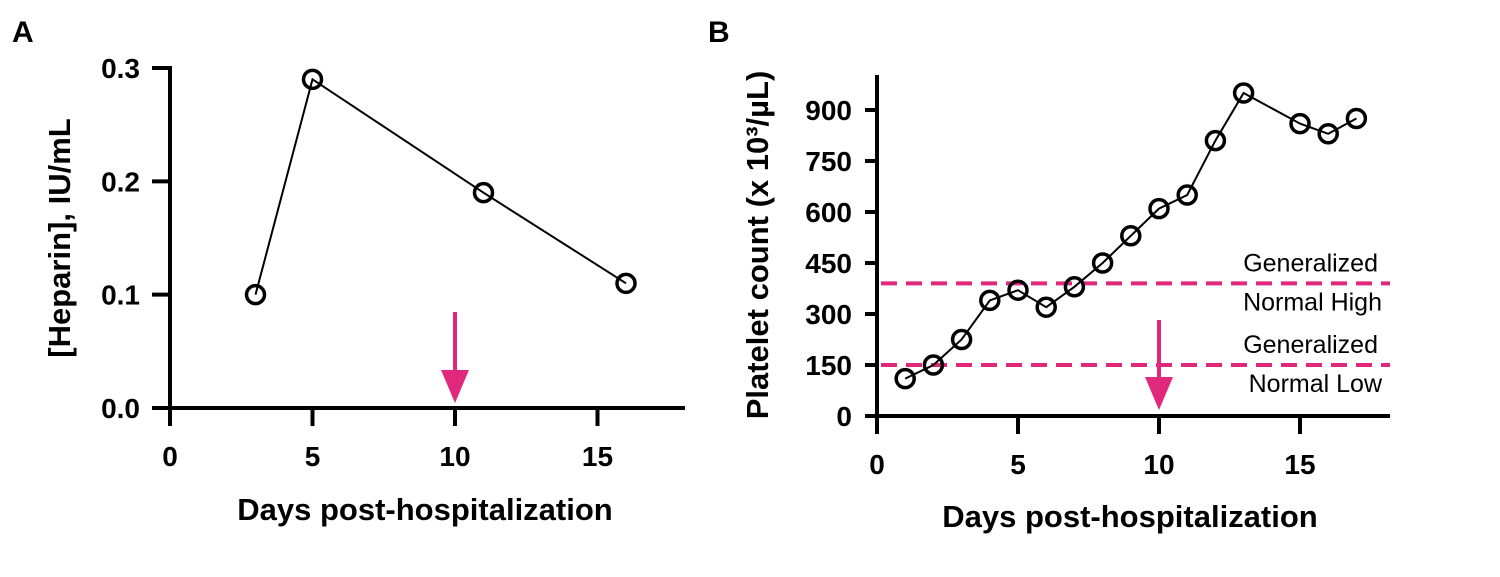 This screenshot has height=577, width=1500. What do you see at coordinates (120, 181) in the screenshot?
I see `y-tick-label: 0.2` at bounding box center [120, 181].